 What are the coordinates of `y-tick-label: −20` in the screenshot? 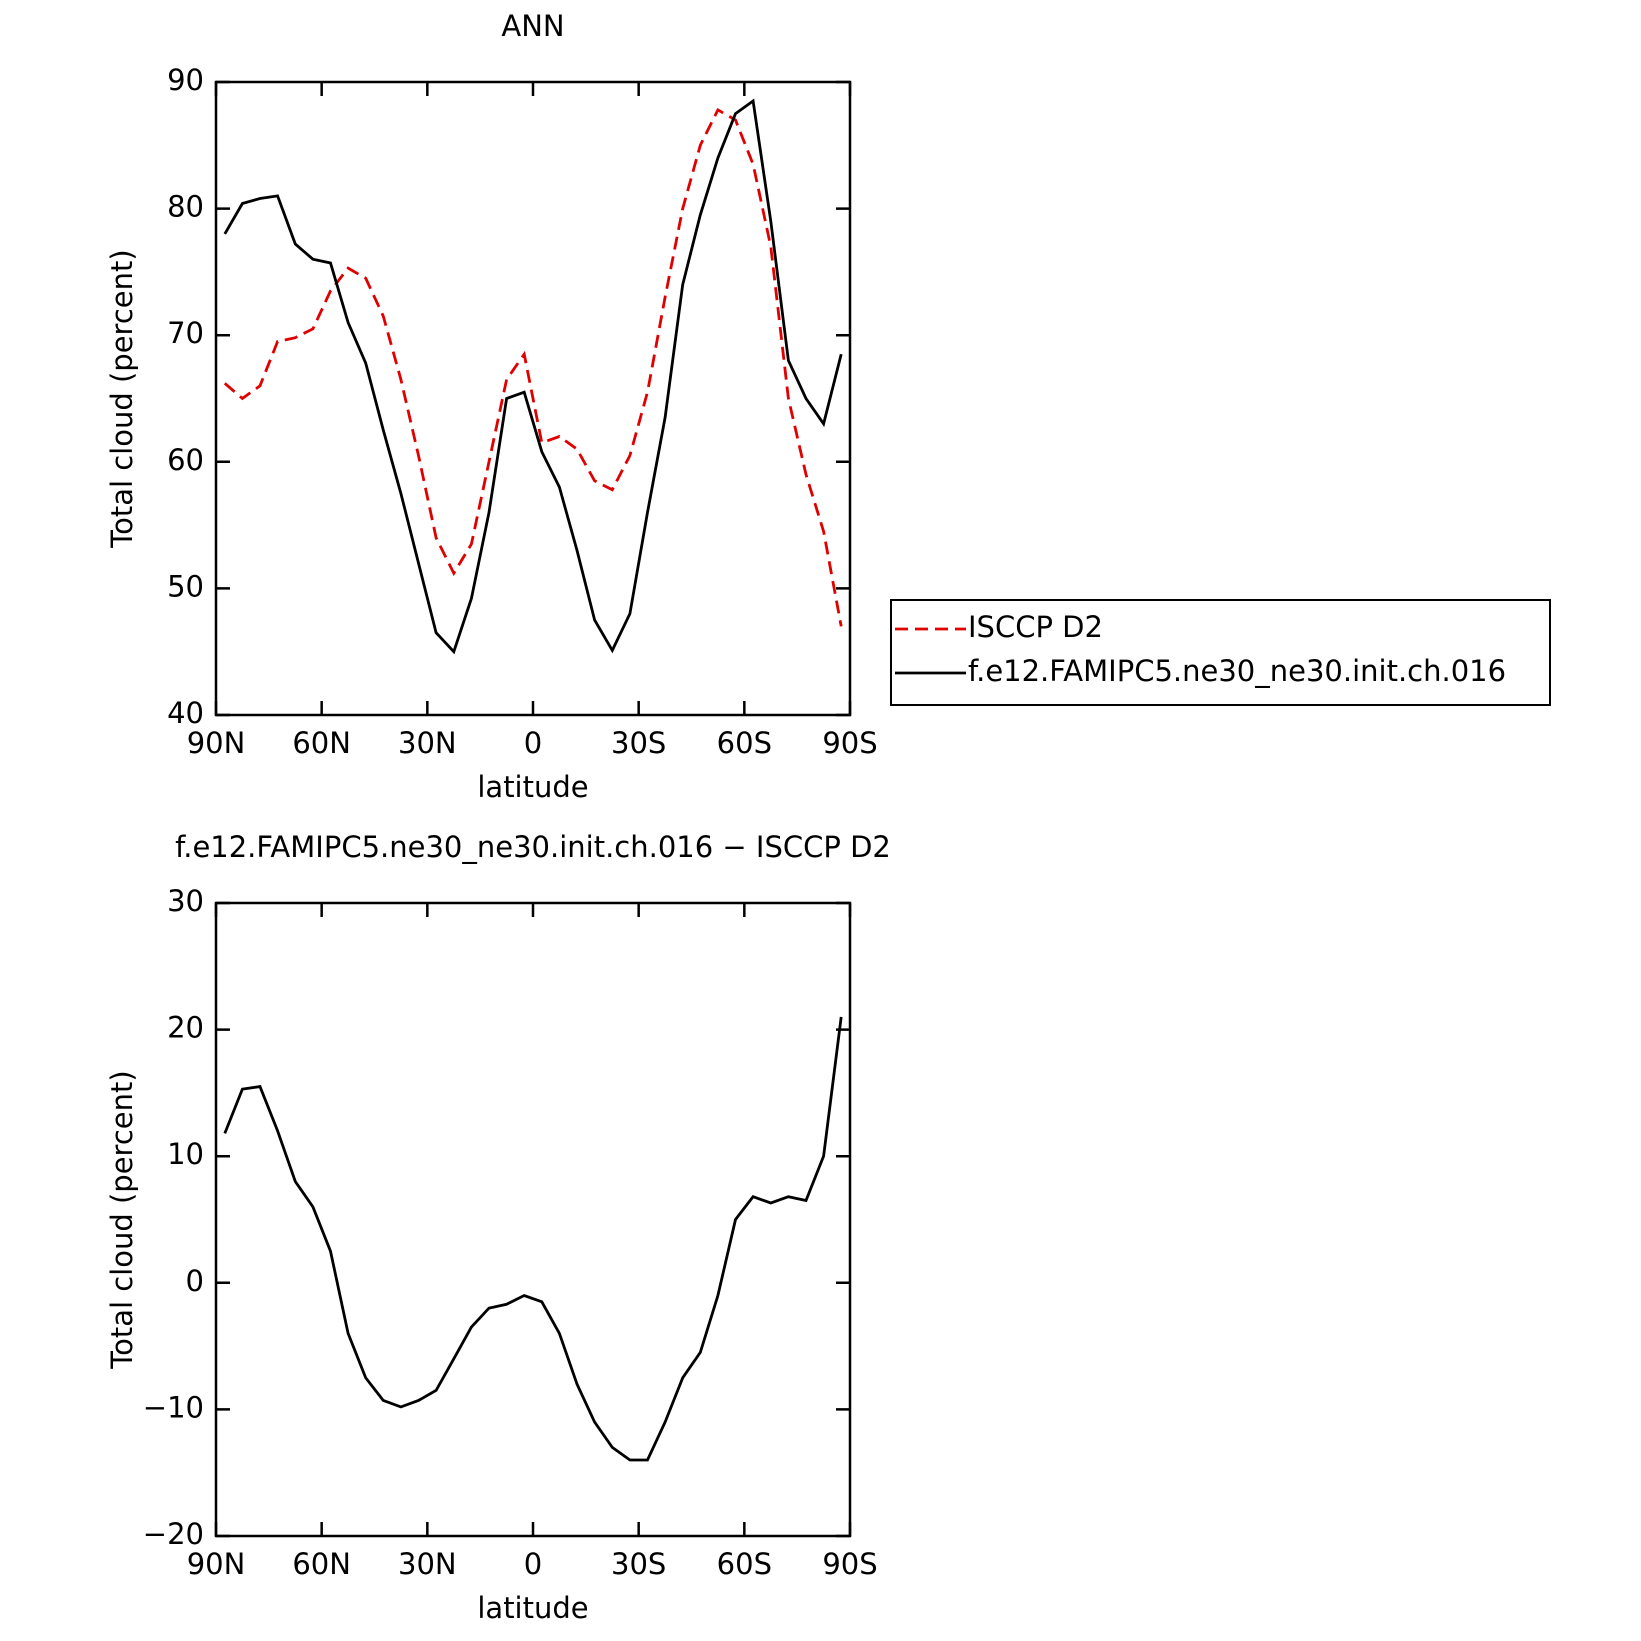 It's located at (173, 1534).